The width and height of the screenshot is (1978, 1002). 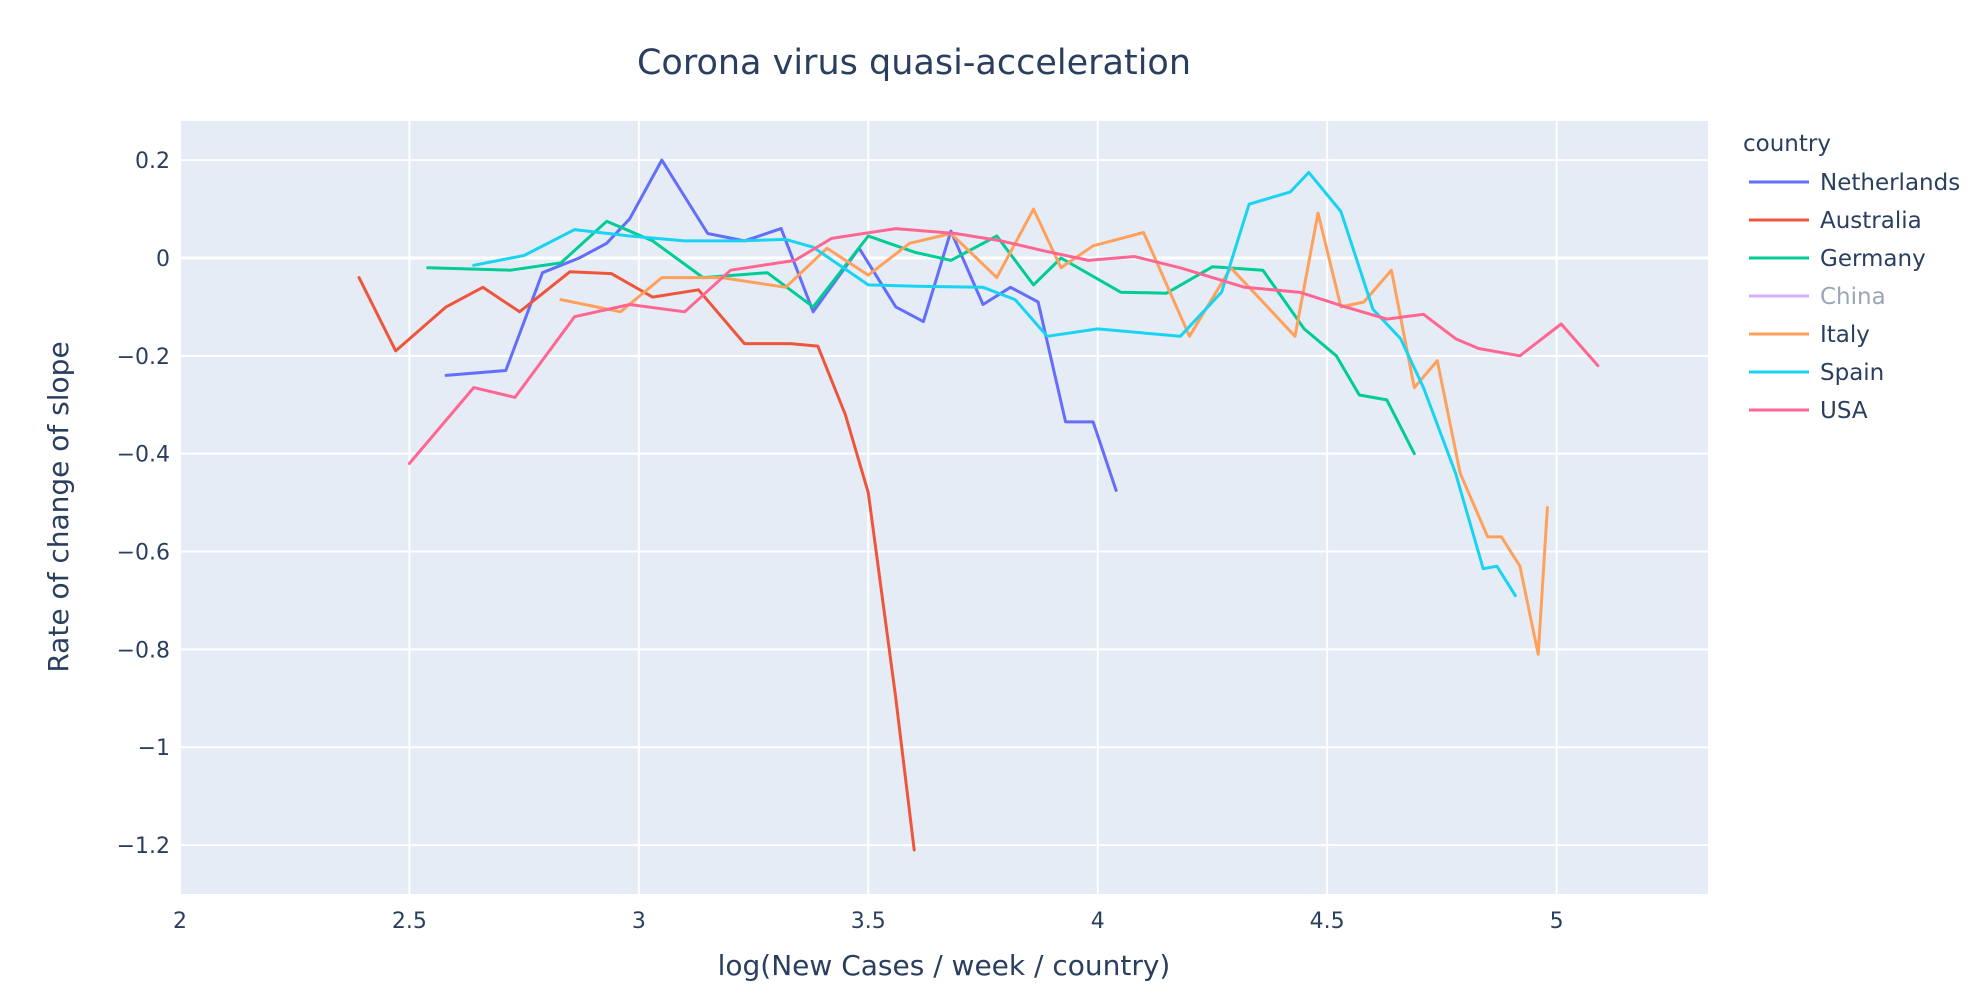 I want to click on legend-label: Australia, so click(x=1871, y=221).